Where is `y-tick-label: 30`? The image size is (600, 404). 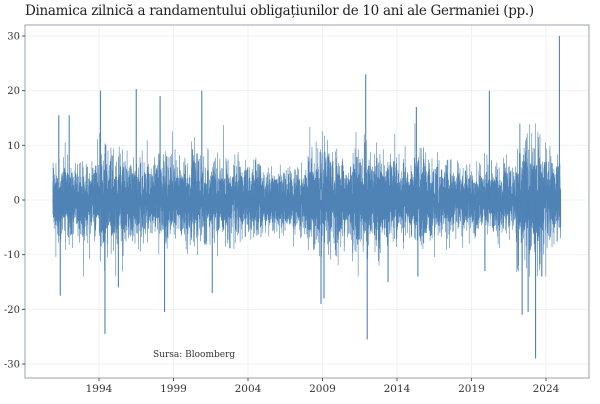 y-tick-label: 30 is located at coordinates (13, 37).